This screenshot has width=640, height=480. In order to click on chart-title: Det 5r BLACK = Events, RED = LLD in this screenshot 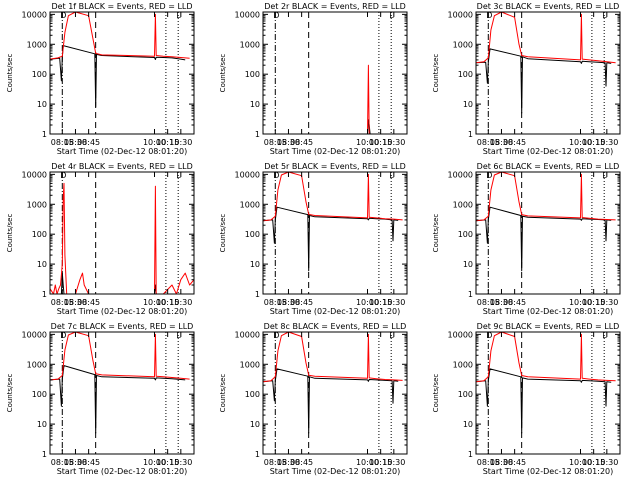, I will do `click(335, 166)`.